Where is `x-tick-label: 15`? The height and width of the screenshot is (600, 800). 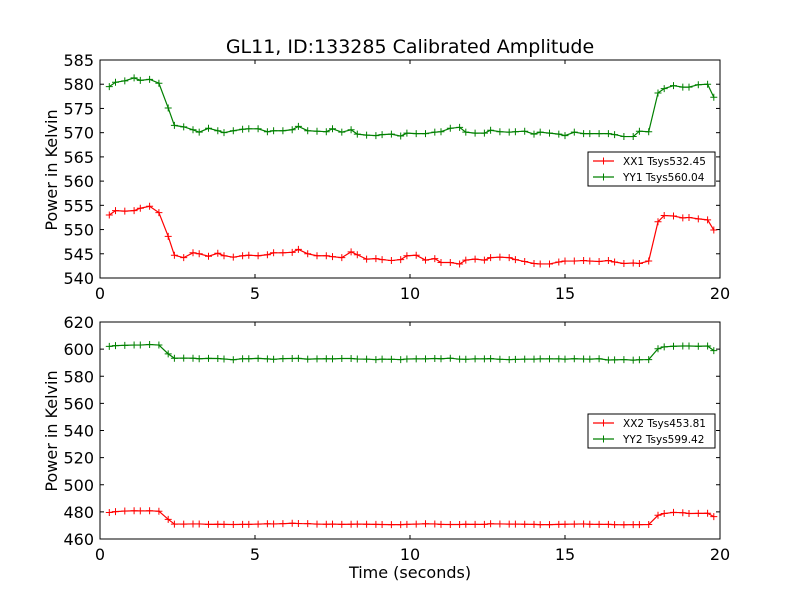
x-tick-label: 15 is located at coordinates (565, 293).